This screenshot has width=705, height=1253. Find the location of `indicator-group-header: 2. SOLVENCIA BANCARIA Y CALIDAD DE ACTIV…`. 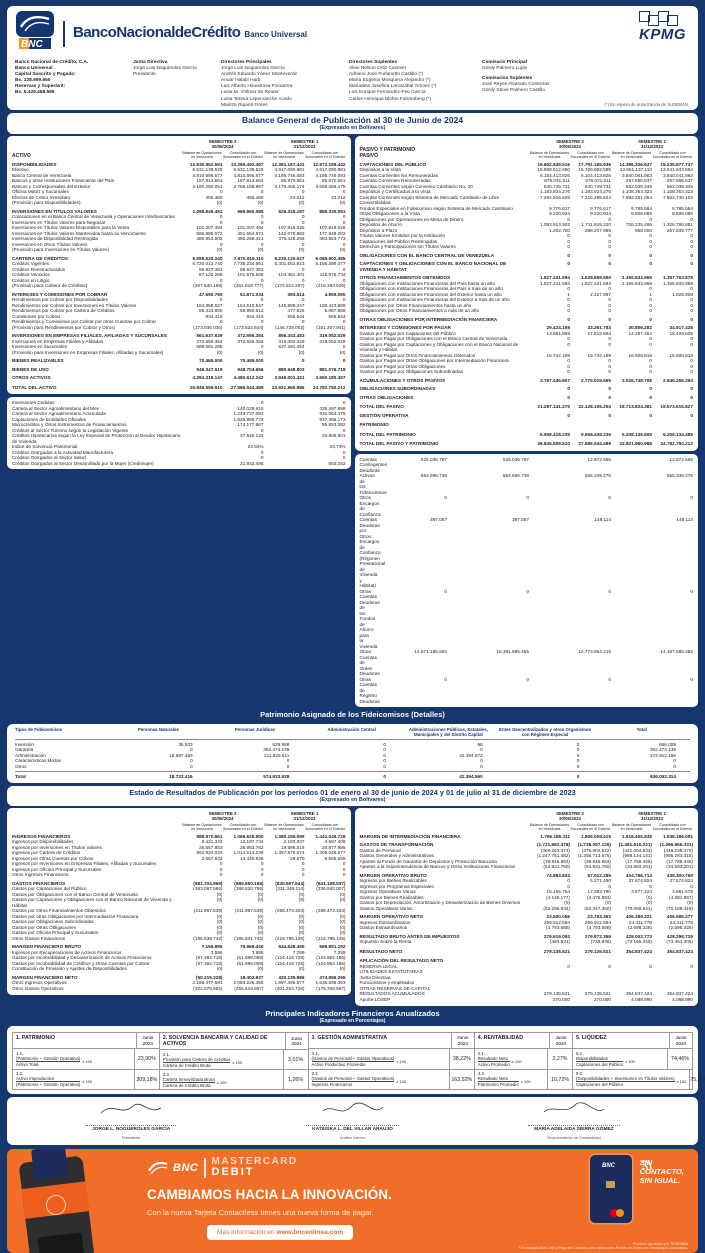

indicator-group-header: 2. SOLVENCIA BANCARIA Y CALIDAD DE ACTIV… is located at coordinates (233, 1042).